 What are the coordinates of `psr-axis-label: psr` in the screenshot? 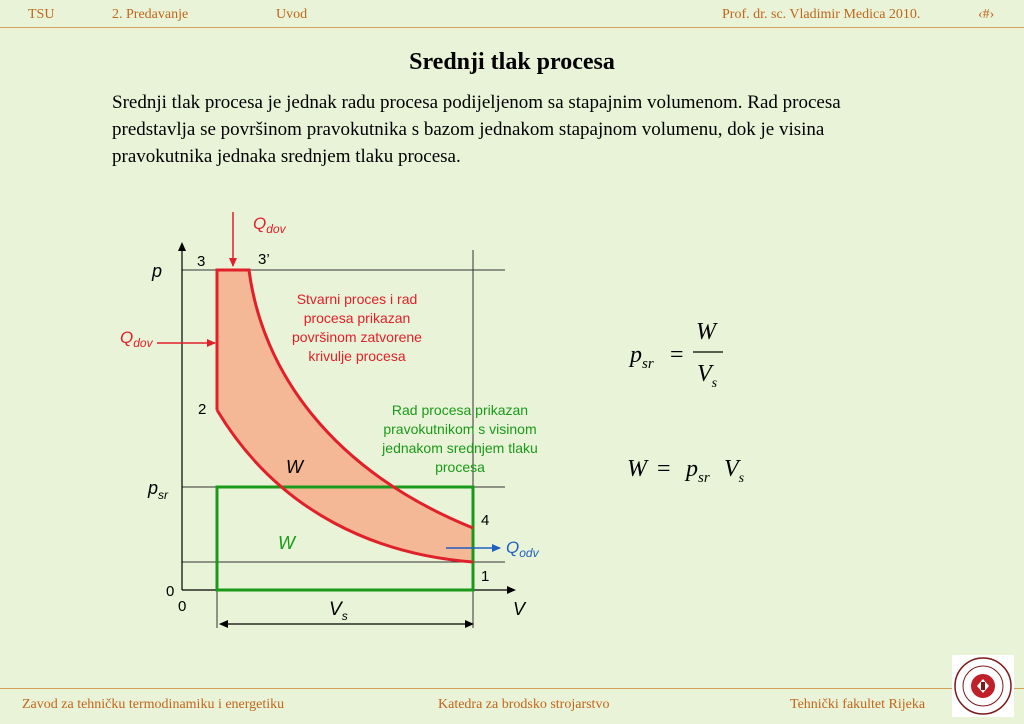 It's located at (158, 490).